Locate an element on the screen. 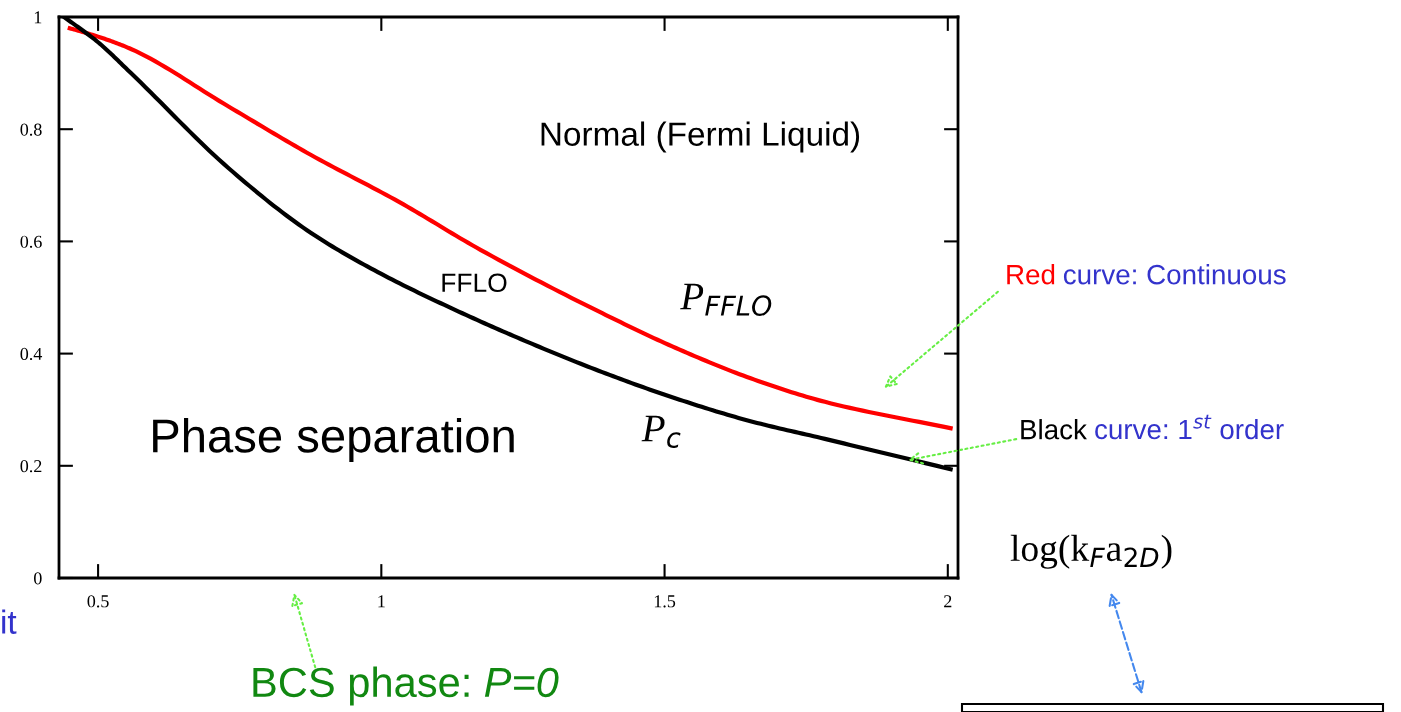 The image size is (1401, 712). annotation: FFLO is located at coordinates (474, 283).